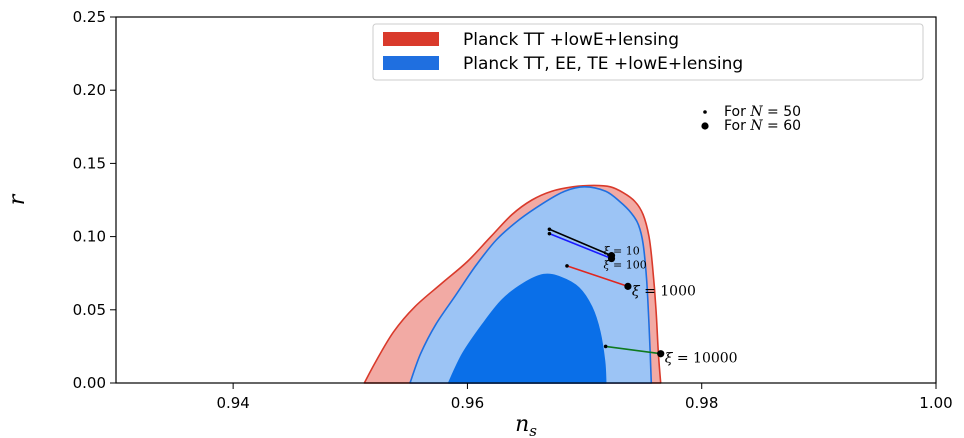 This screenshot has width=964, height=438. What do you see at coordinates (625, 265) in the screenshot?
I see `prediction-label: ξ = 100` at bounding box center [625, 265].